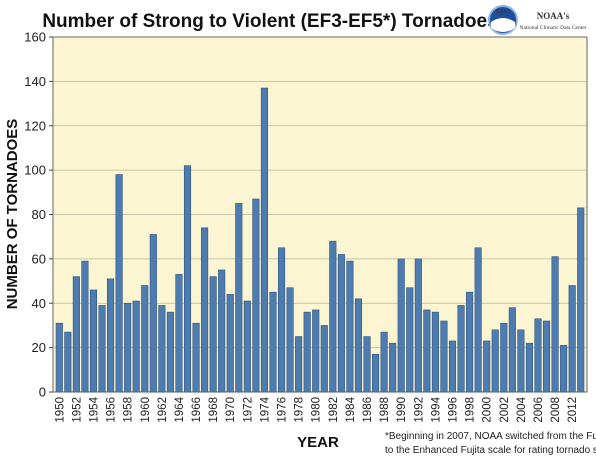 This screenshot has width=596, height=476. I want to click on bar-2000, so click(487, 366).